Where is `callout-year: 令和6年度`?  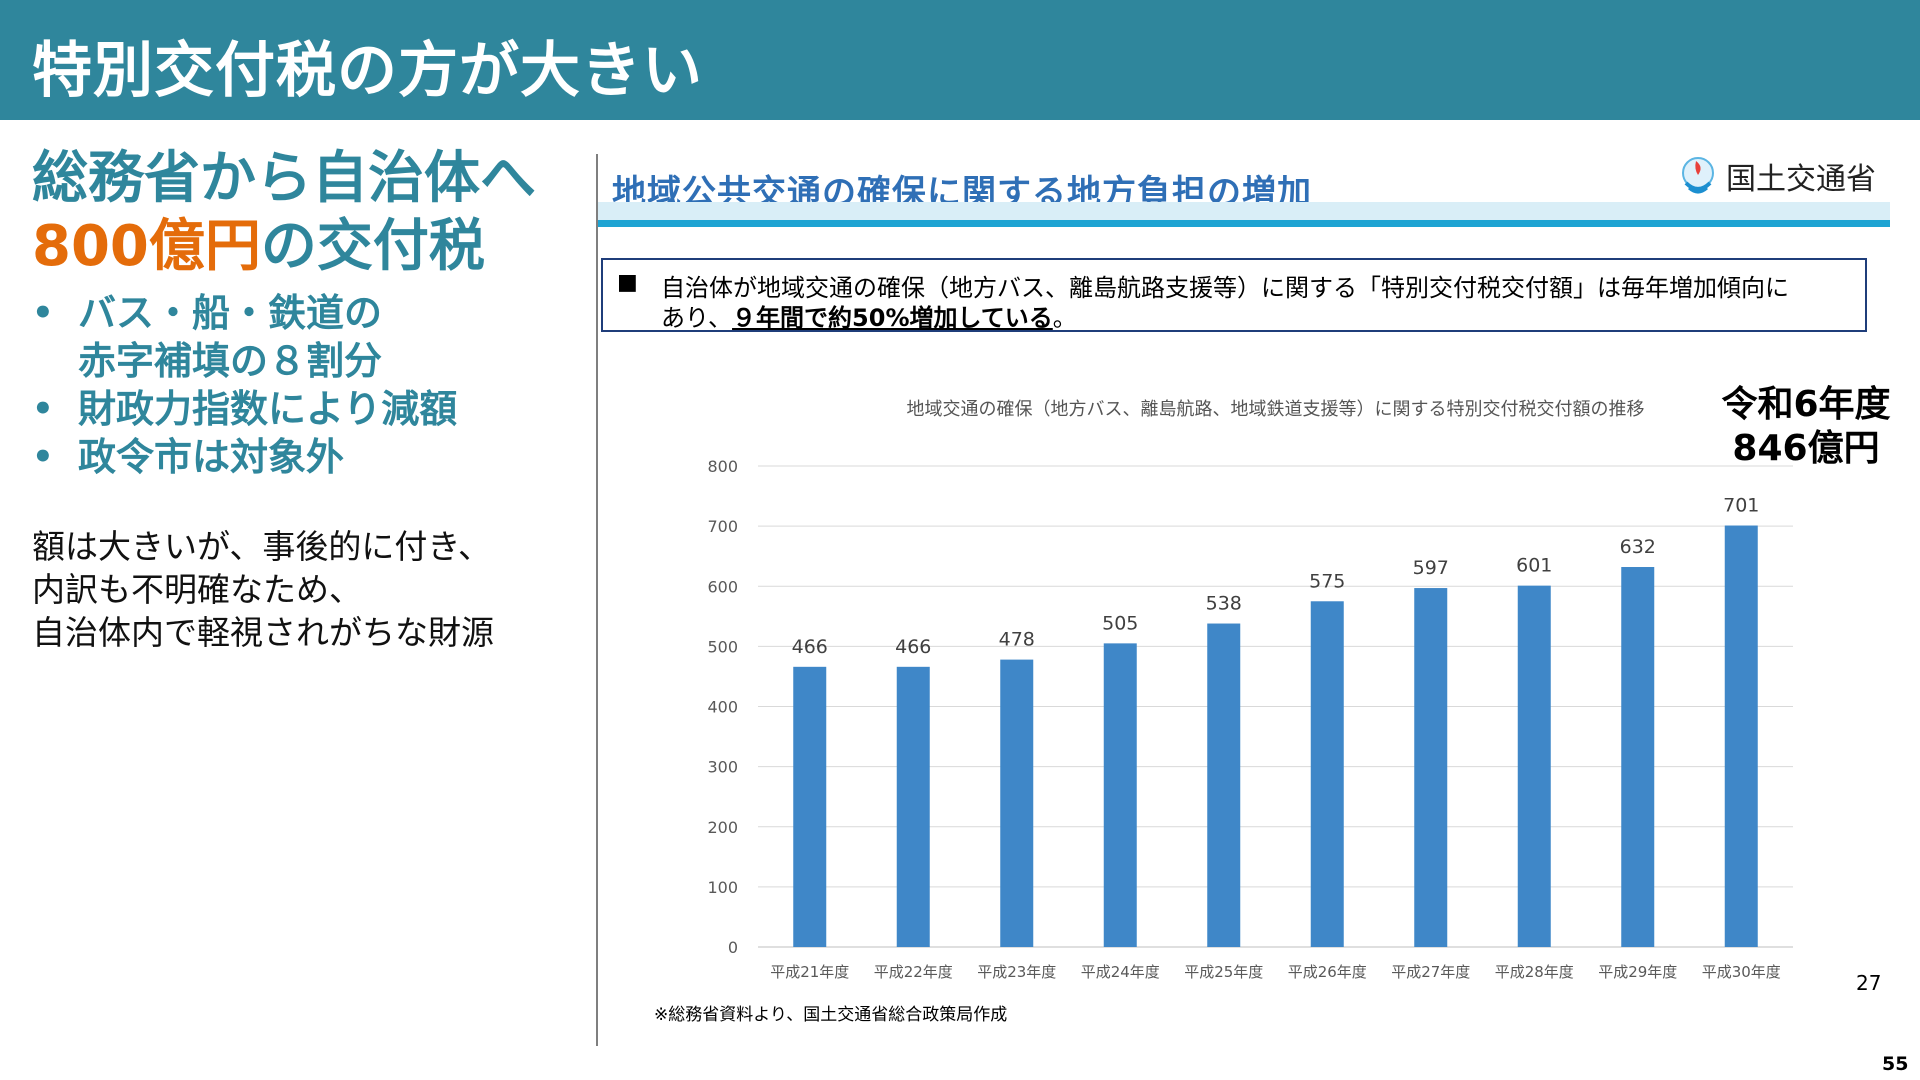 callout-year: 令和6年度 is located at coordinates (1806, 404).